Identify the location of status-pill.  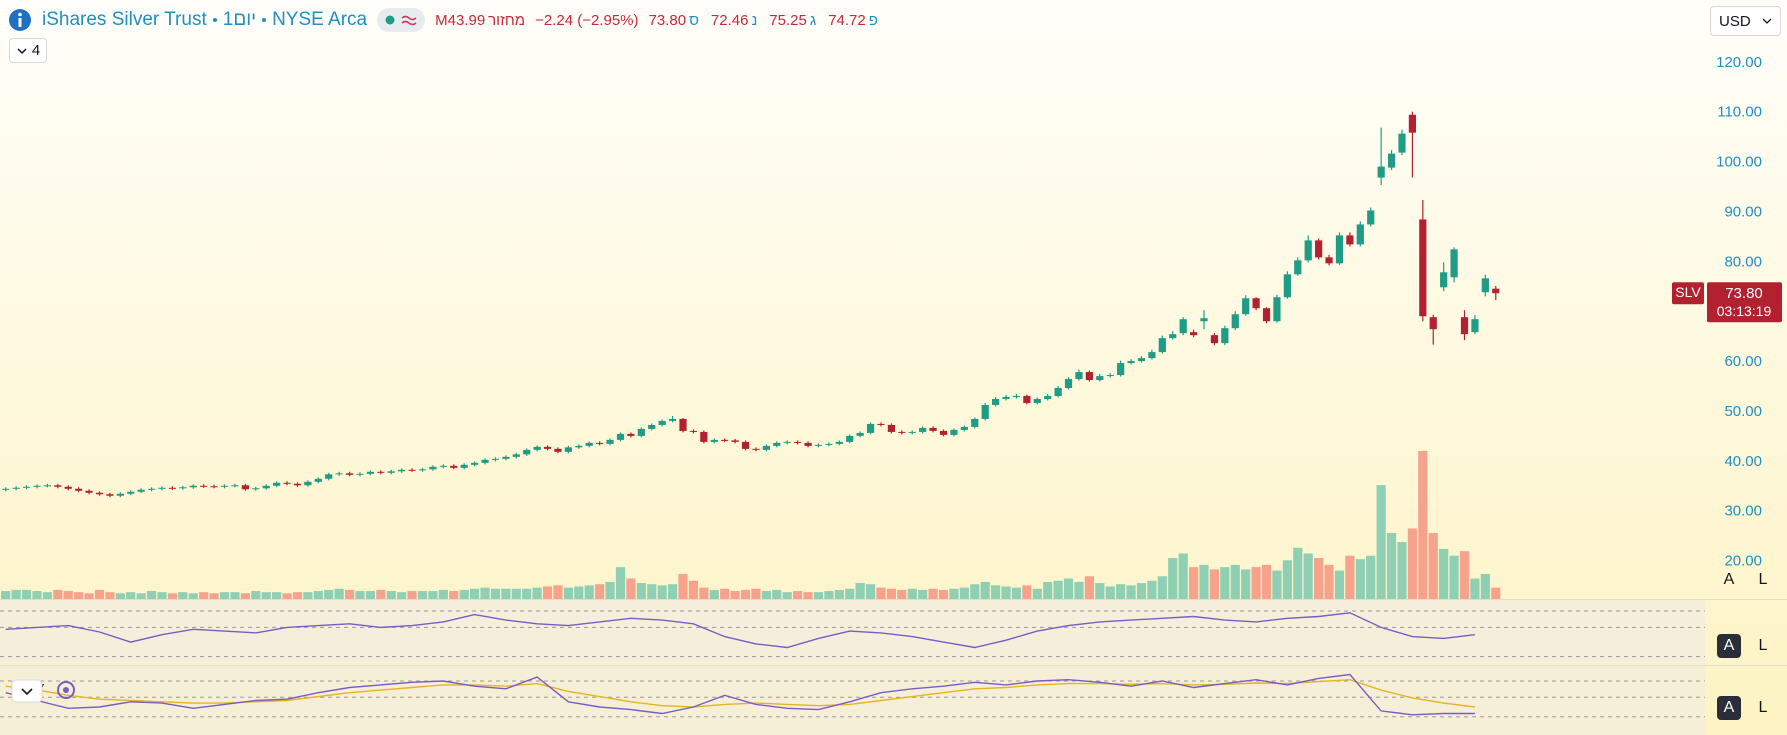
(401, 20).